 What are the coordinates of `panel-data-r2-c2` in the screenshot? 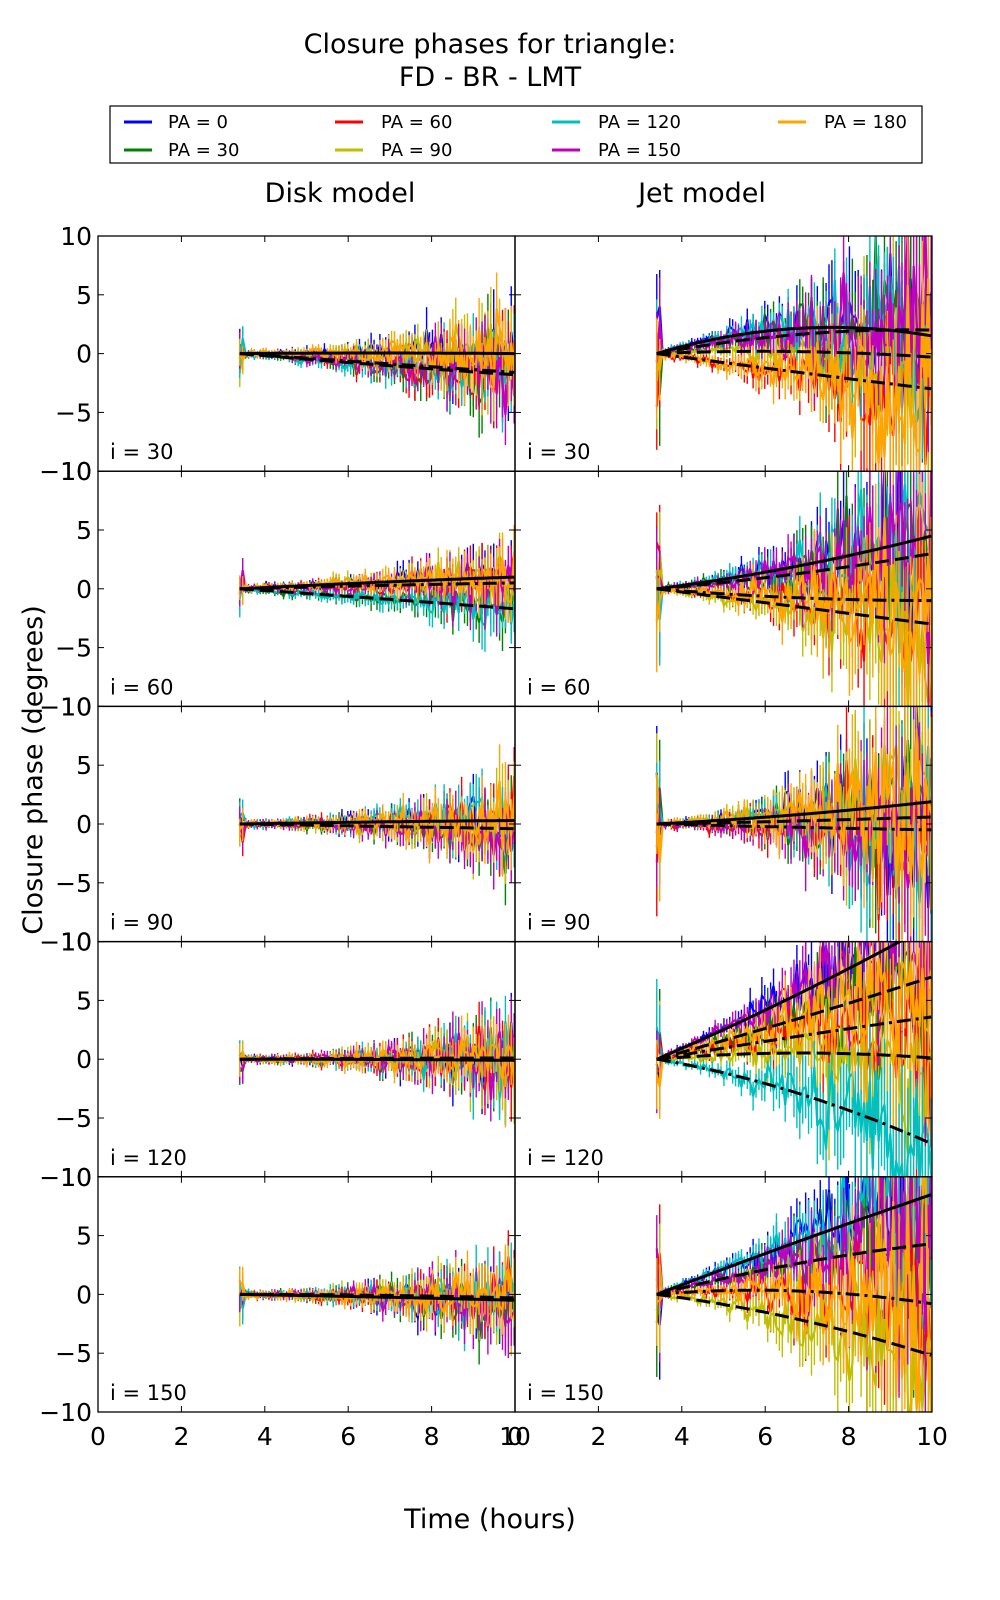 It's located at (793, 589).